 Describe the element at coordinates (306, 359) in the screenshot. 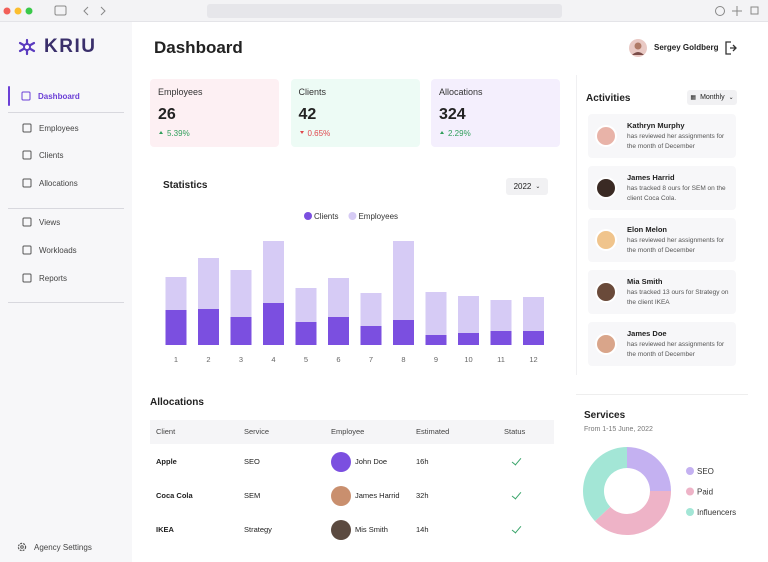

I see `x-tick-label: 5` at that location.